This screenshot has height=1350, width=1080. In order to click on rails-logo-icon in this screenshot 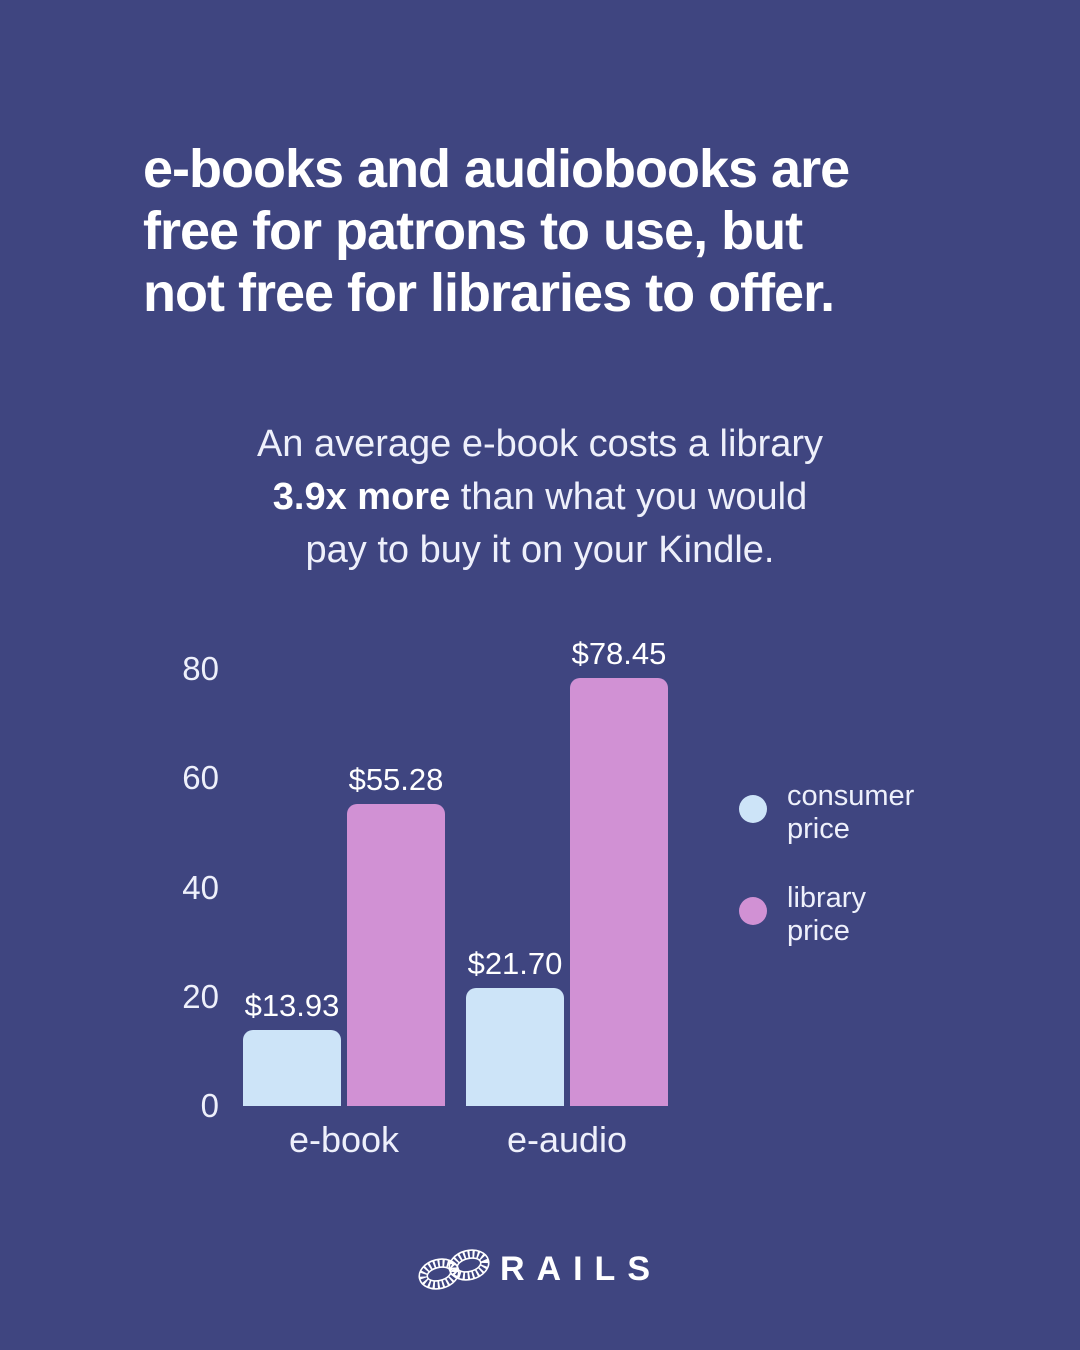, I will do `click(454, 1269)`.